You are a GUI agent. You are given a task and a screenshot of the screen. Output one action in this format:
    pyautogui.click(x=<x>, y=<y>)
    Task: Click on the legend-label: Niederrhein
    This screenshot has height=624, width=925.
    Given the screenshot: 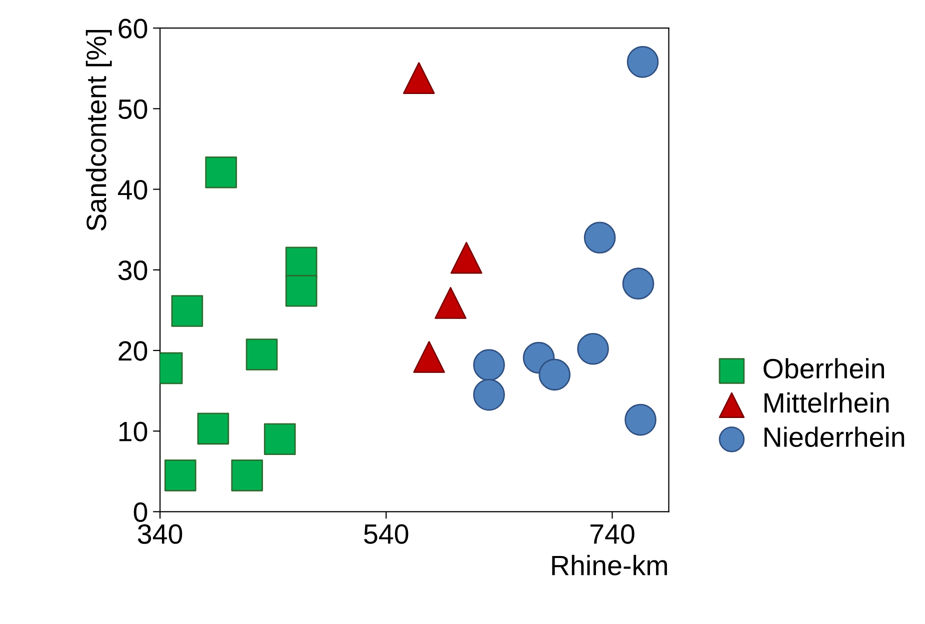 What is the action you would take?
    pyautogui.click(x=834, y=436)
    